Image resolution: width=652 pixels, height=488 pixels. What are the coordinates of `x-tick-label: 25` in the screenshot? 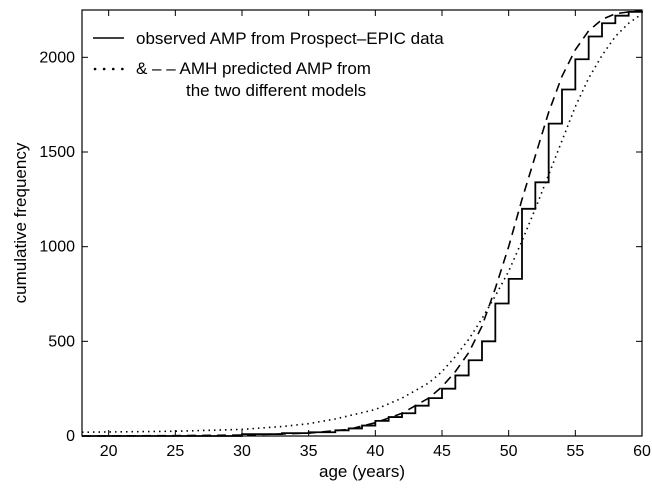 It's located at (175, 451).